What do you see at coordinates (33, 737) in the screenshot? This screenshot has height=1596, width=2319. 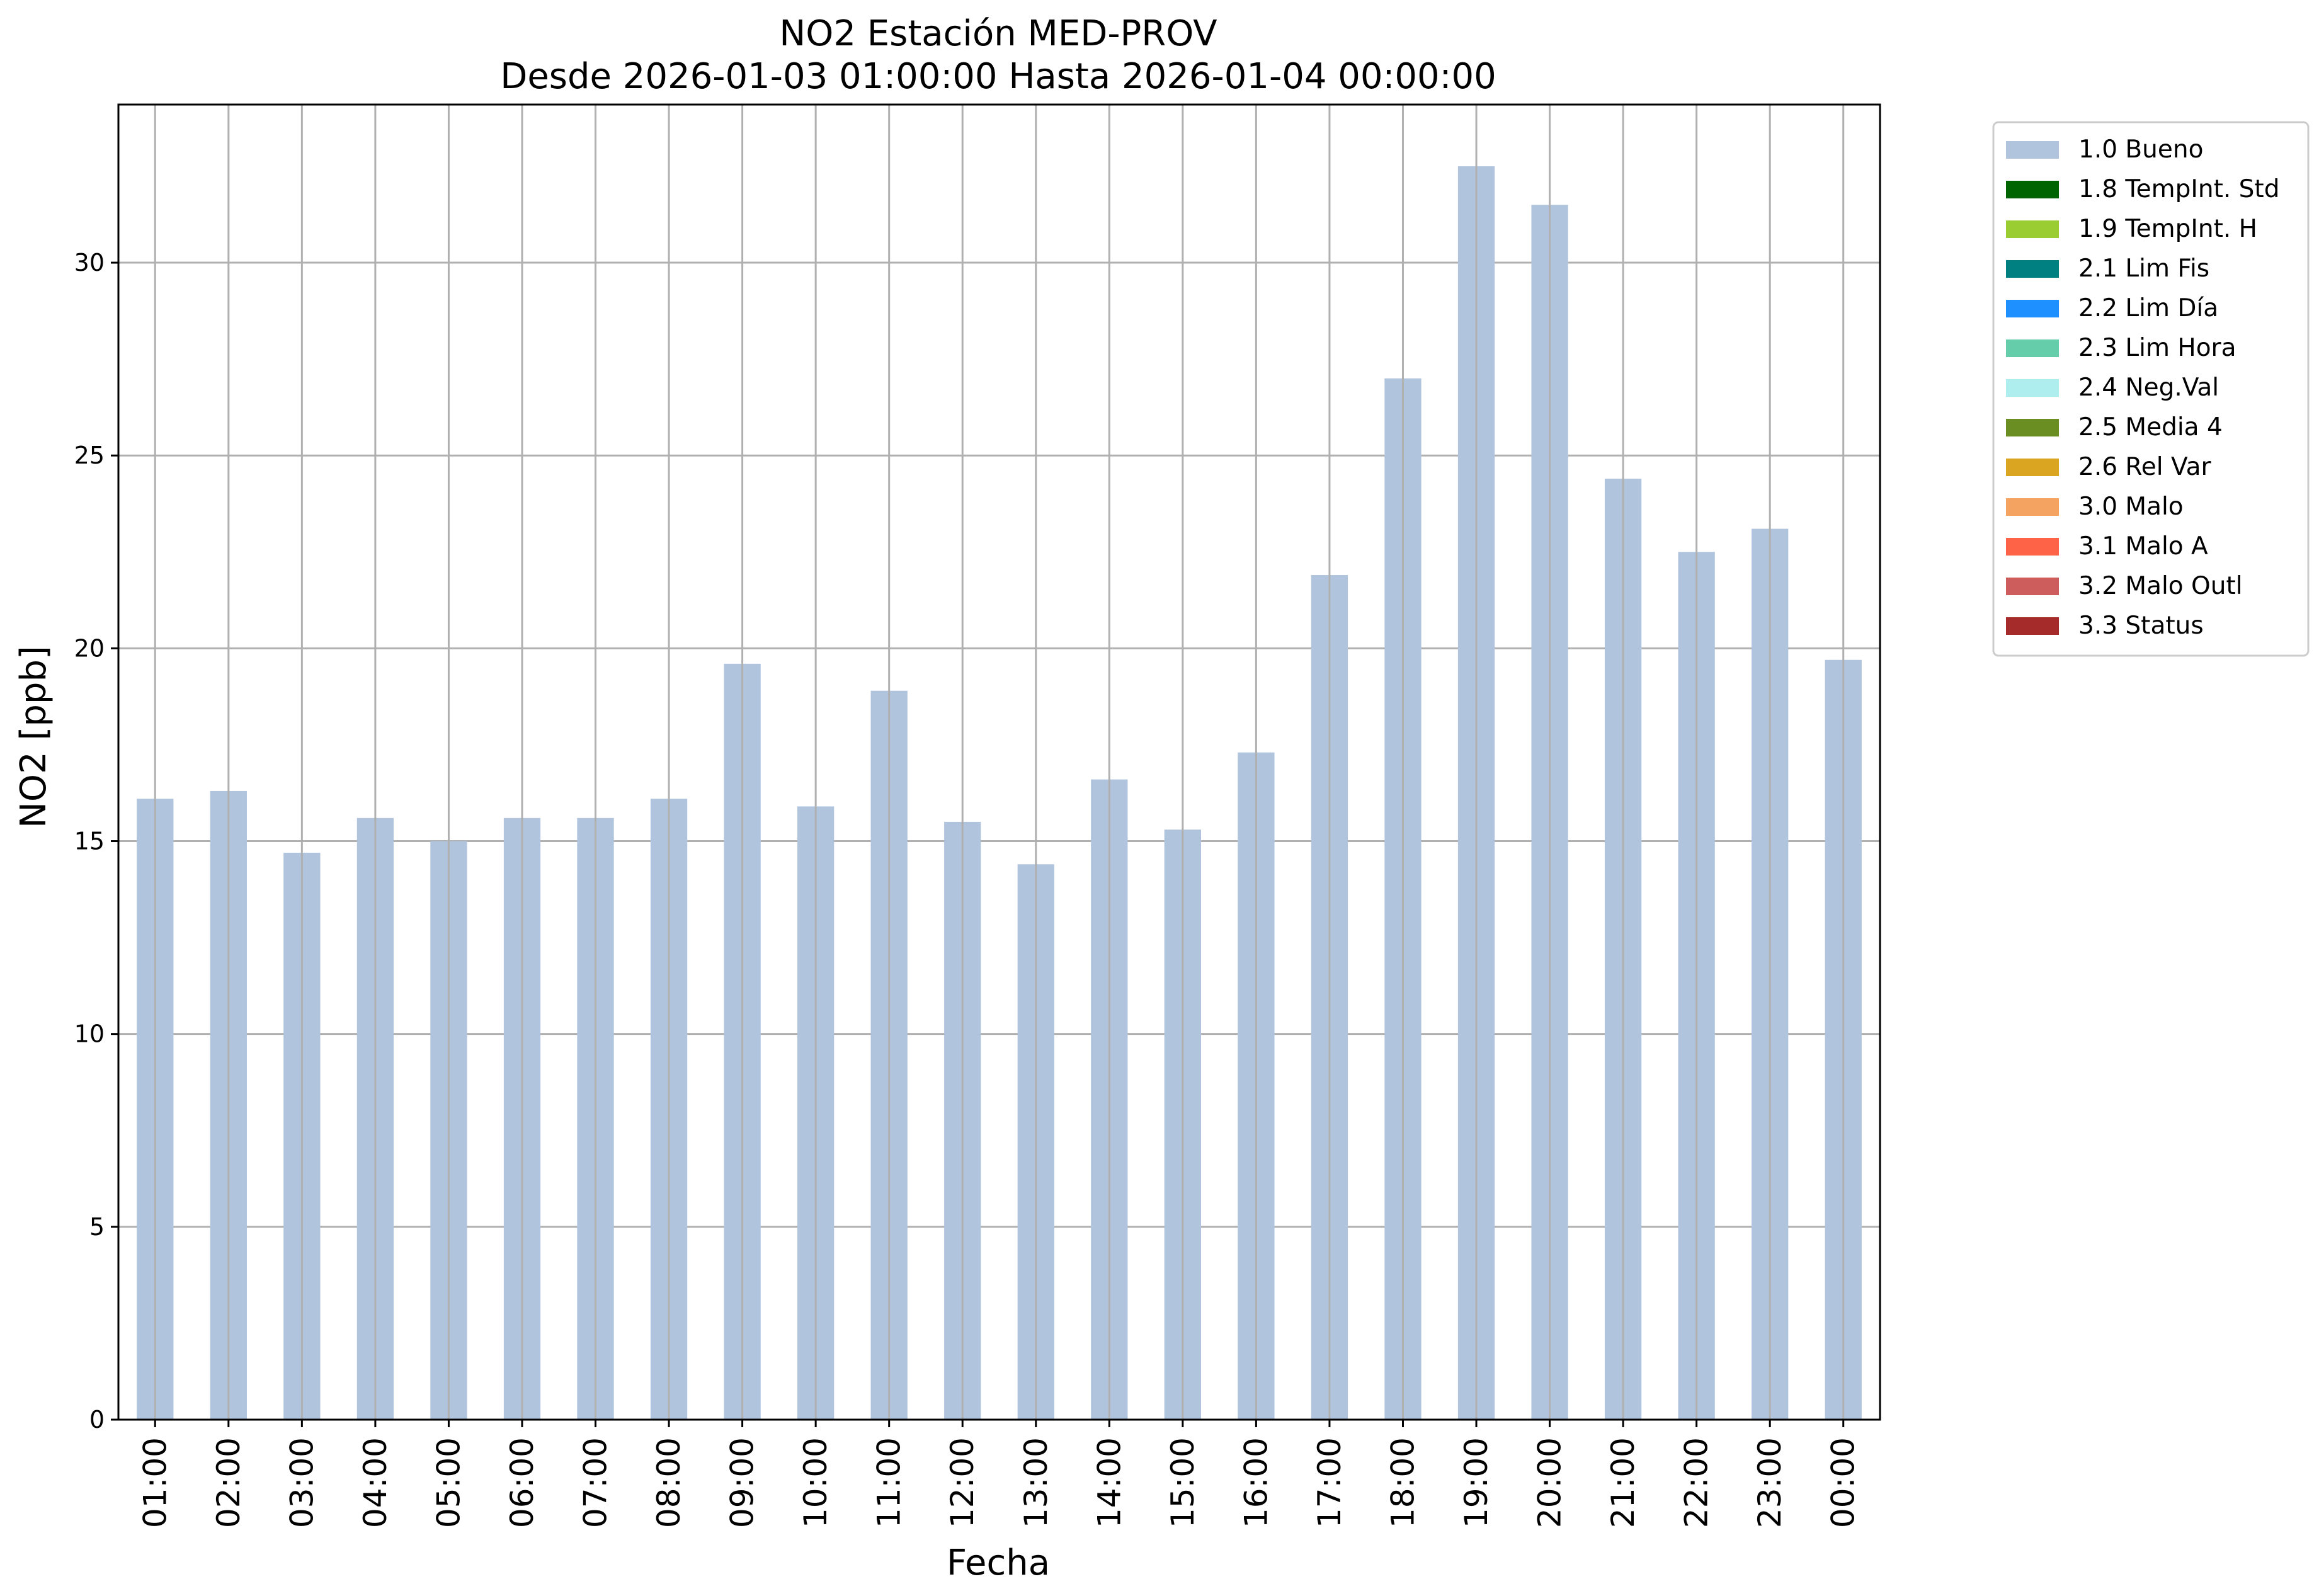 I see `y-axis-label: NO2 [ppb]` at bounding box center [33, 737].